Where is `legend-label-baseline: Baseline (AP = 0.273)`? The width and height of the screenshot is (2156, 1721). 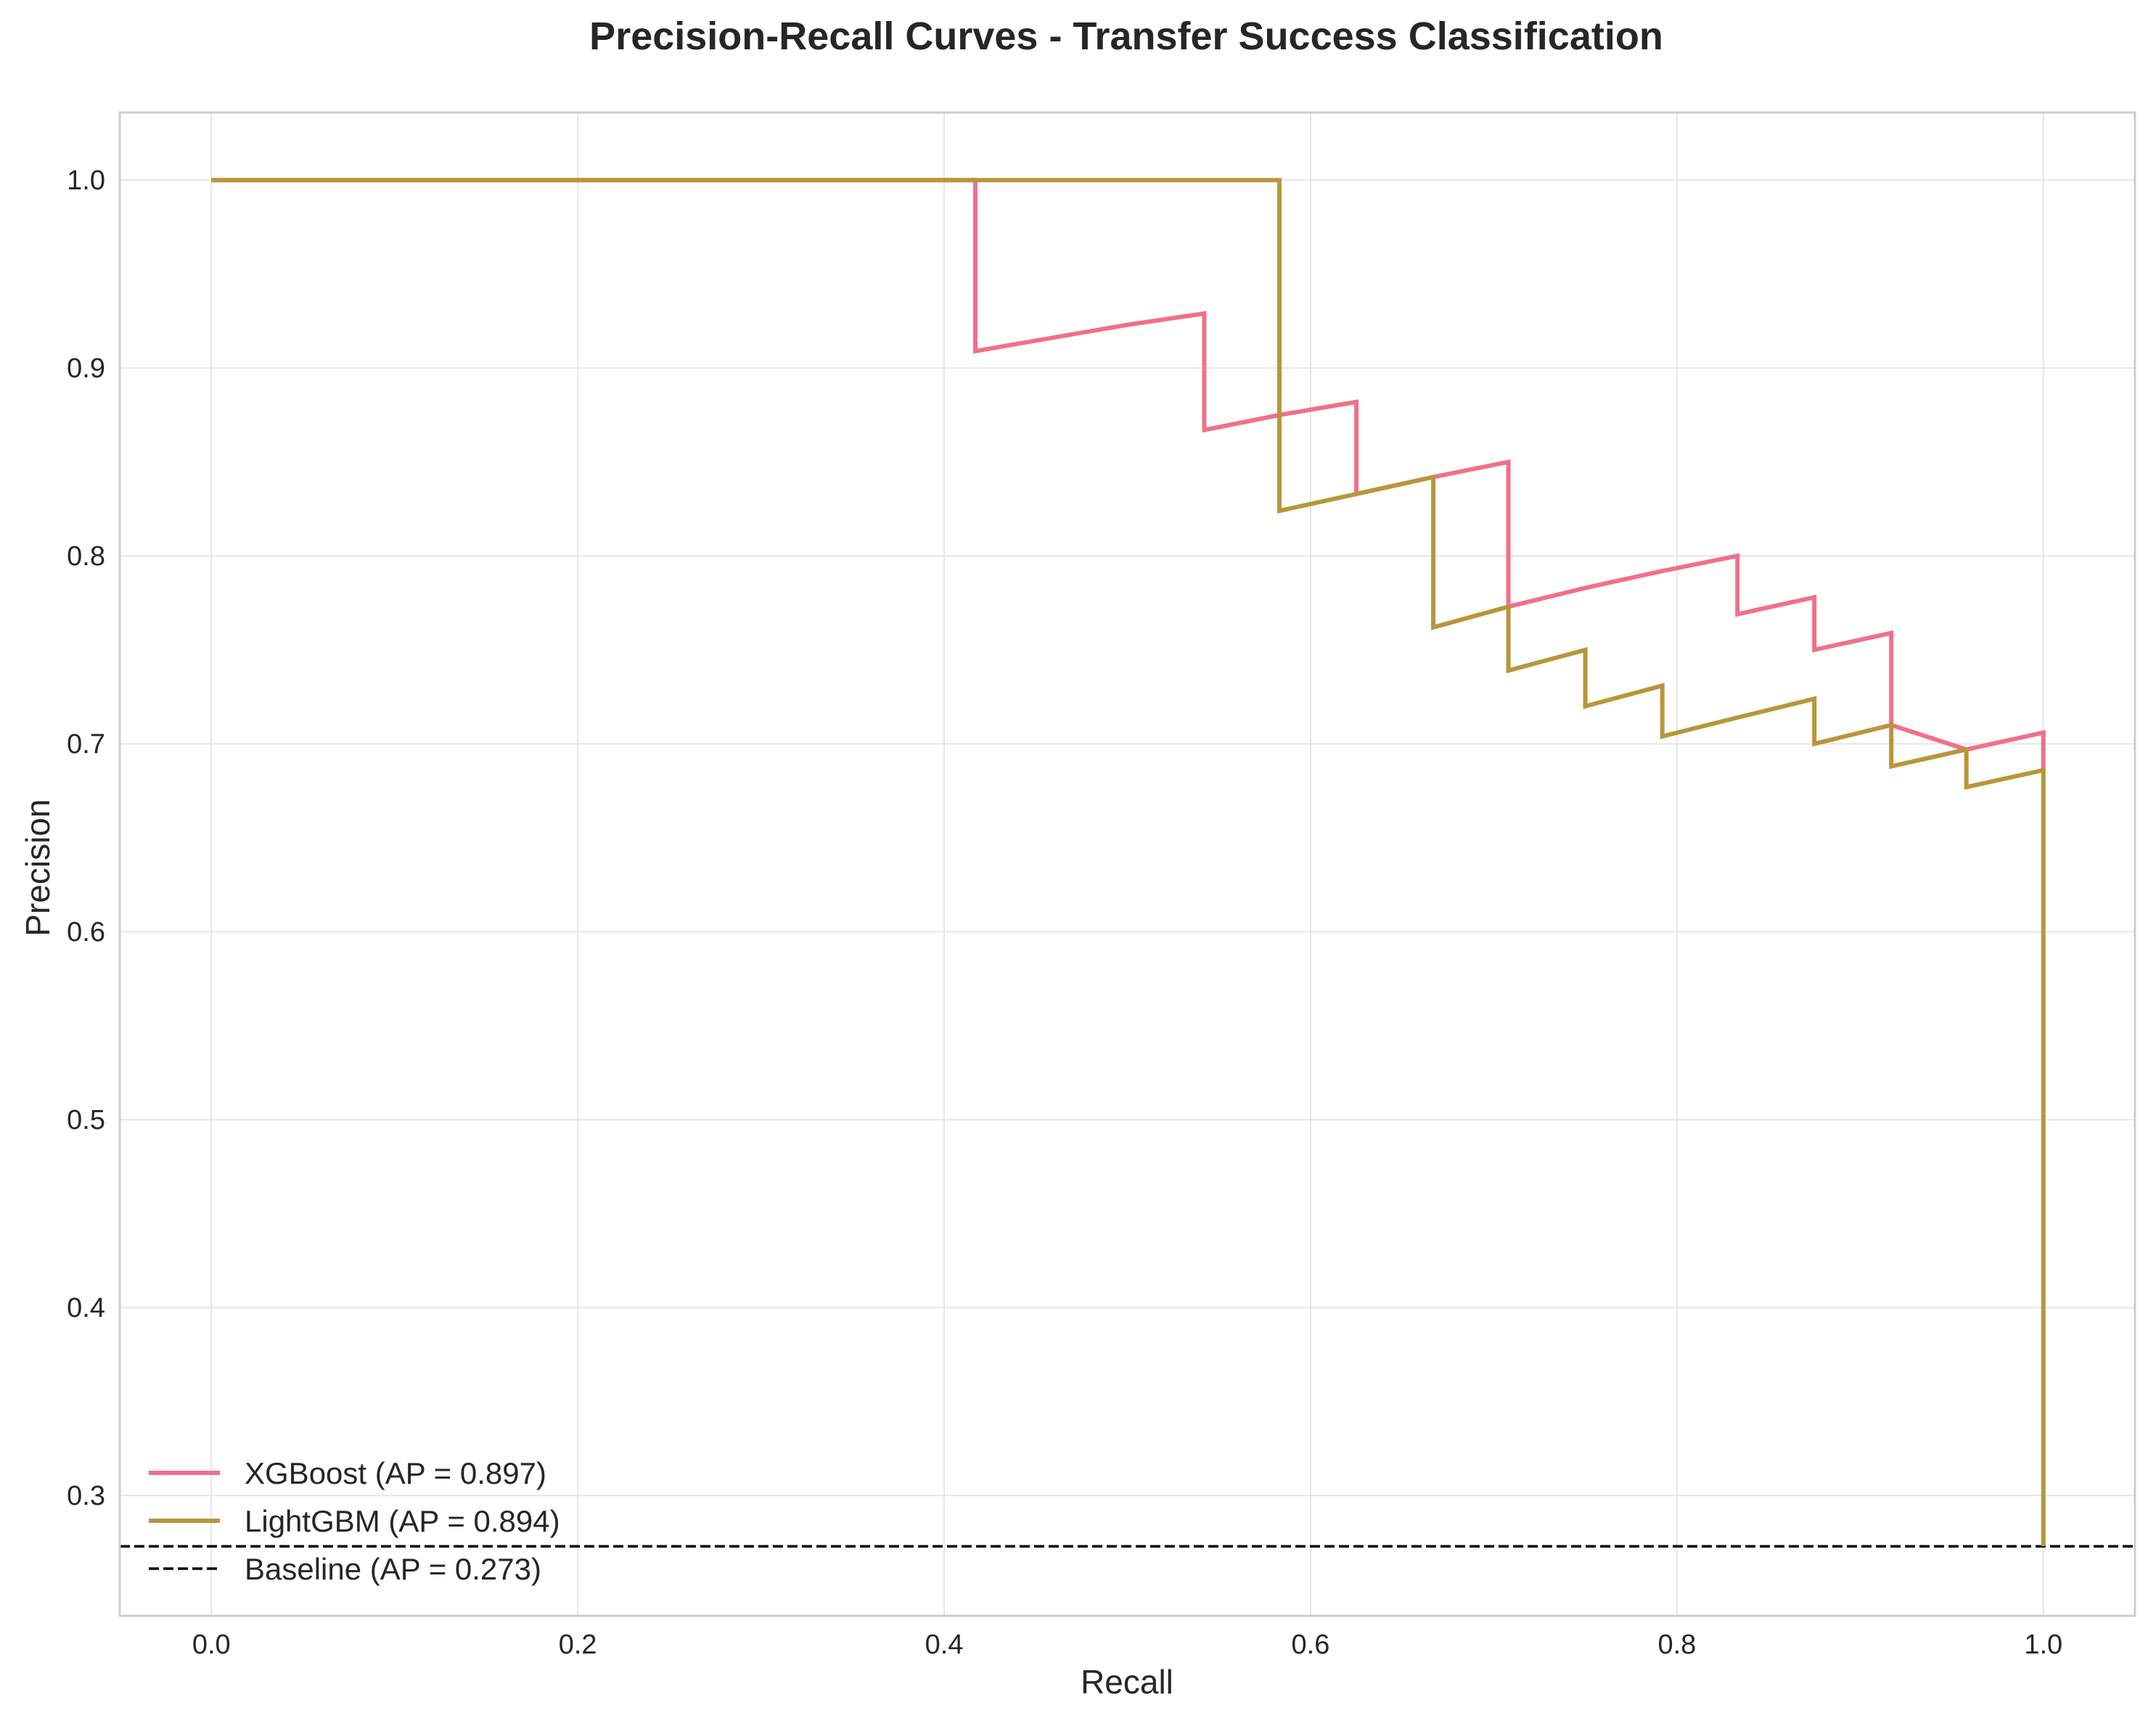
legend-label-baseline: Baseline (AP = 0.273) is located at coordinates (393, 1569).